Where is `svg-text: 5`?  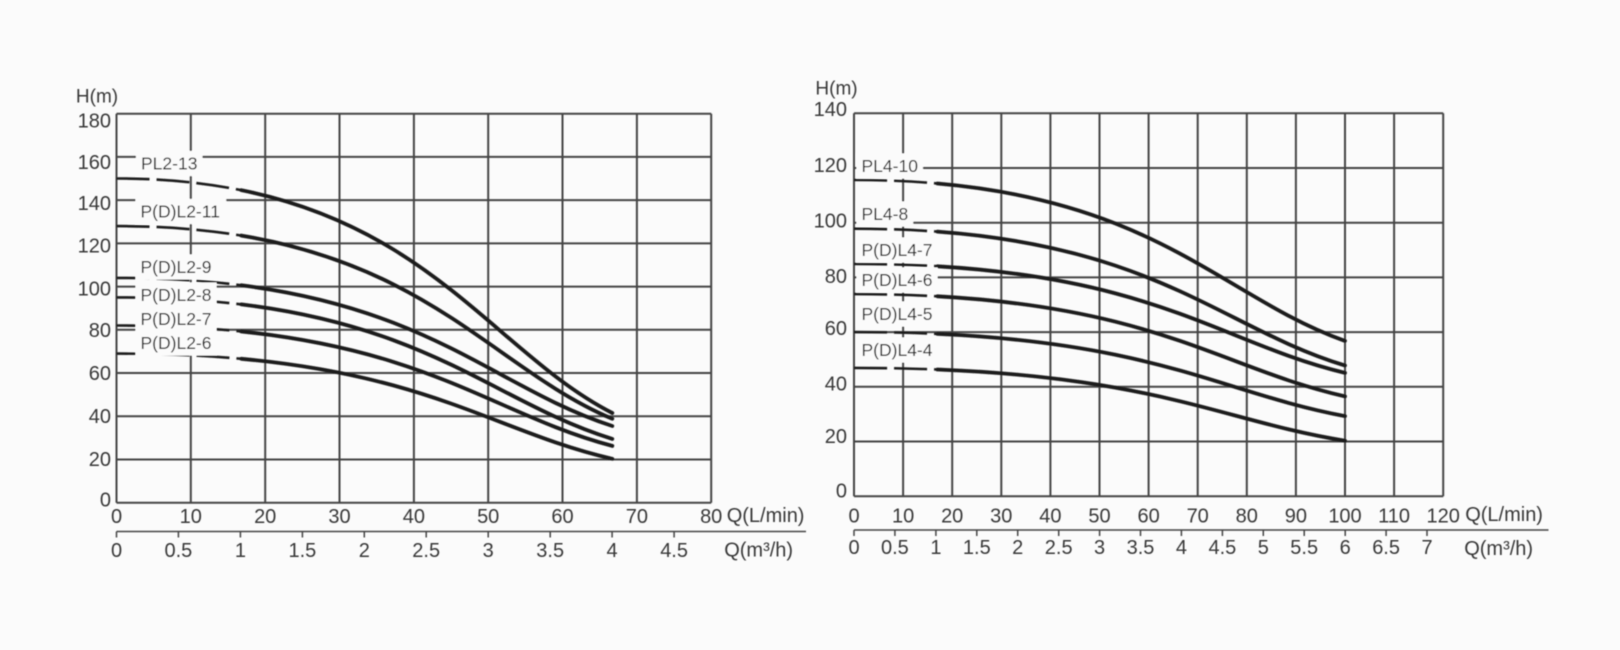 svg-text: 5 is located at coordinates (1263, 548).